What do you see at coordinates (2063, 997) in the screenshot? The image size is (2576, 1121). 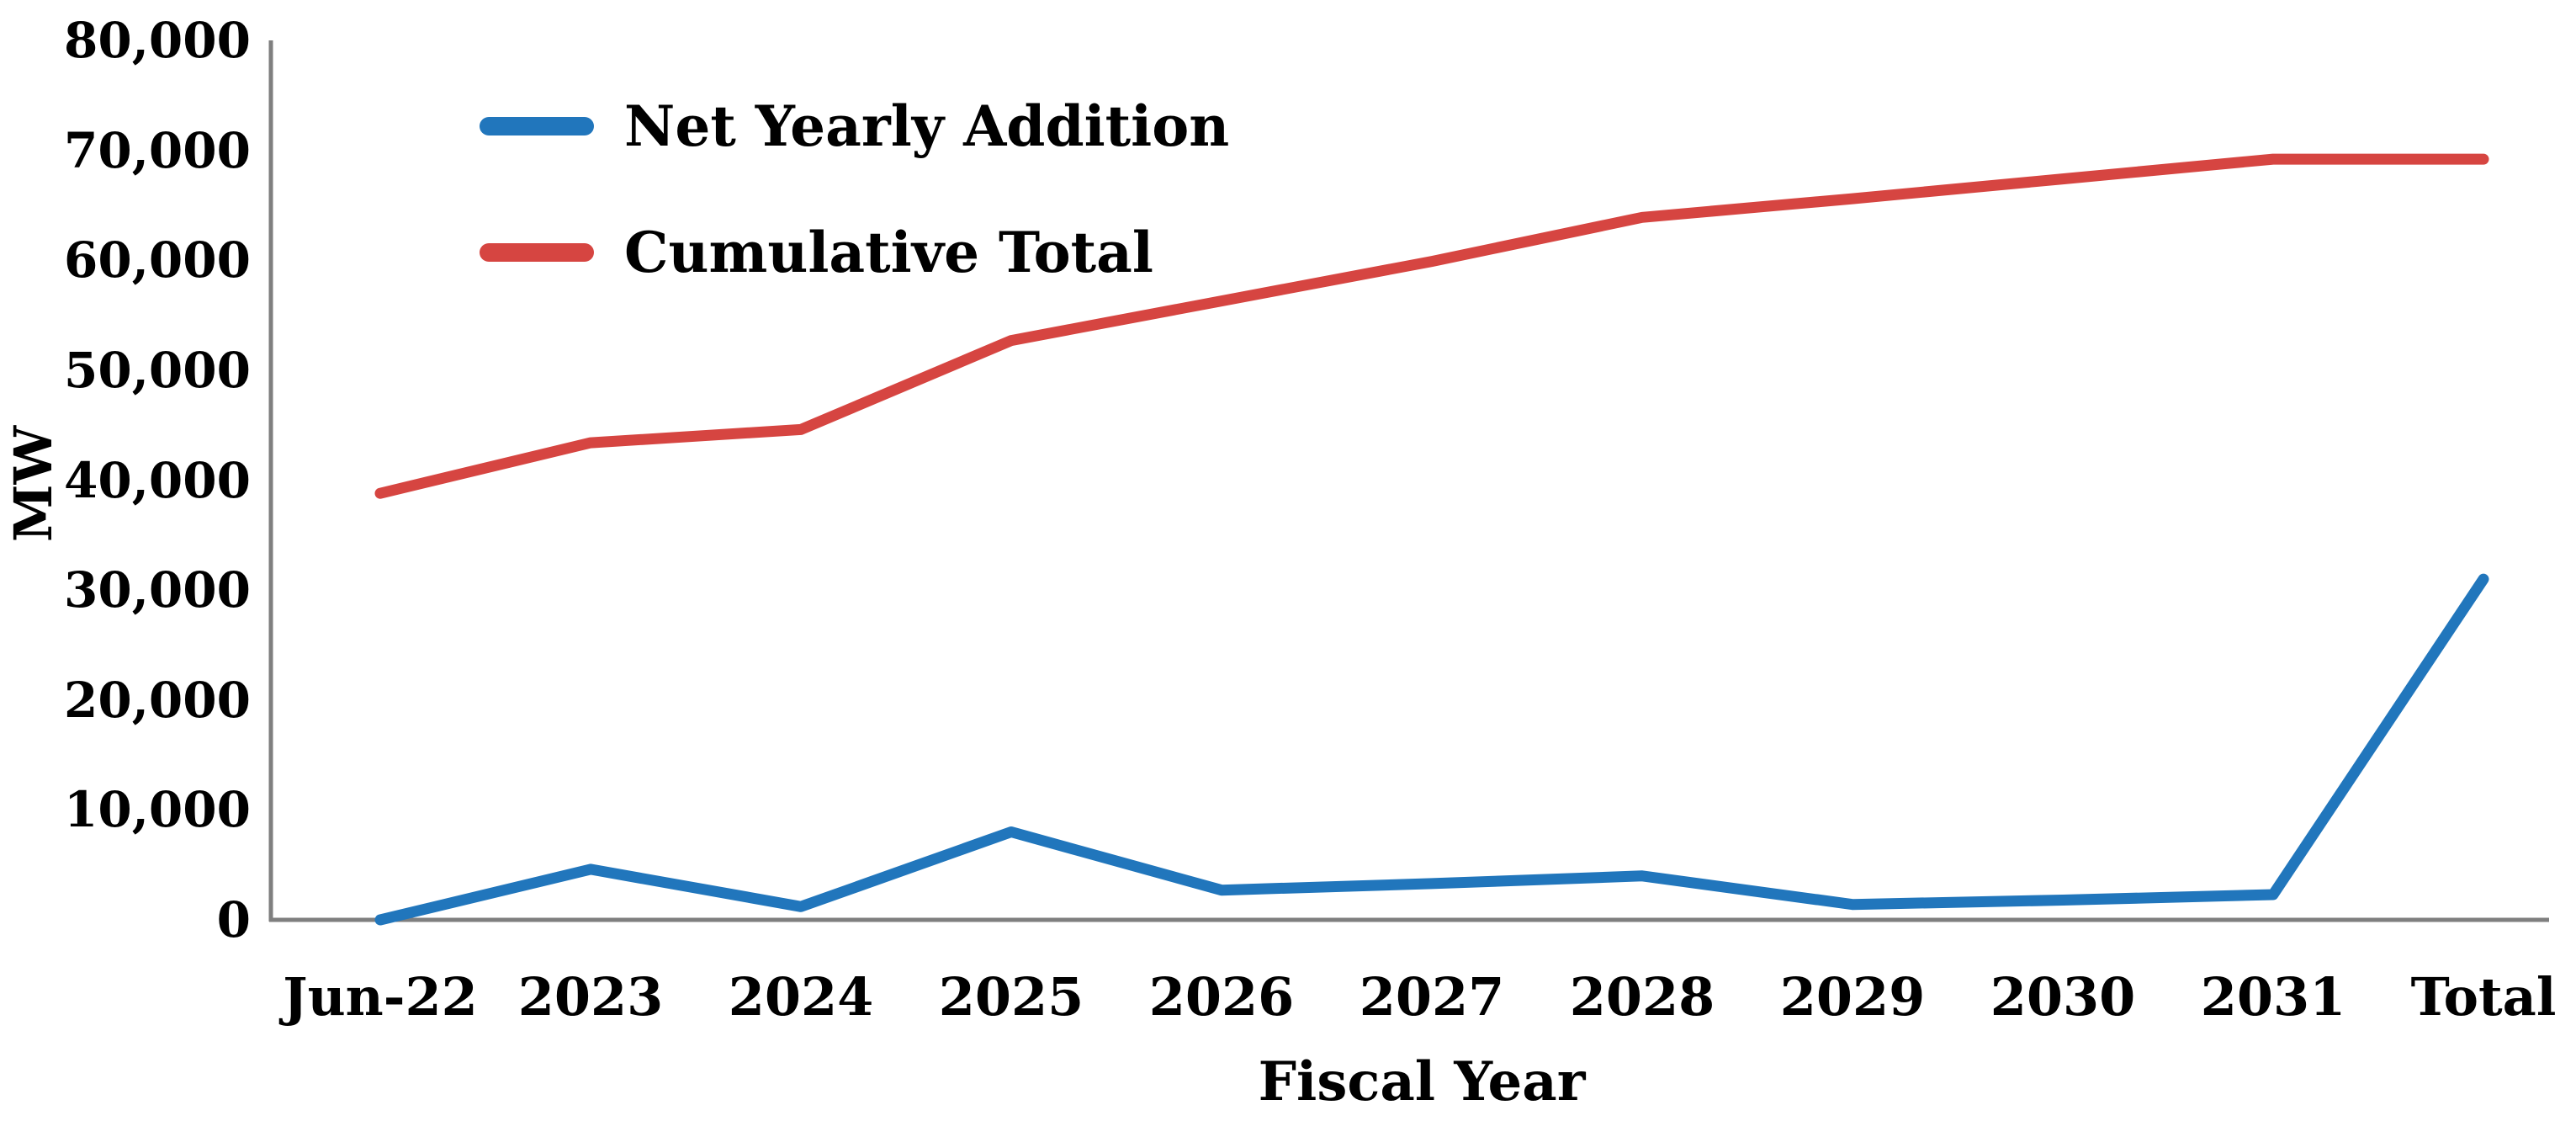 I see `x-category-label: 2030` at bounding box center [2063, 997].